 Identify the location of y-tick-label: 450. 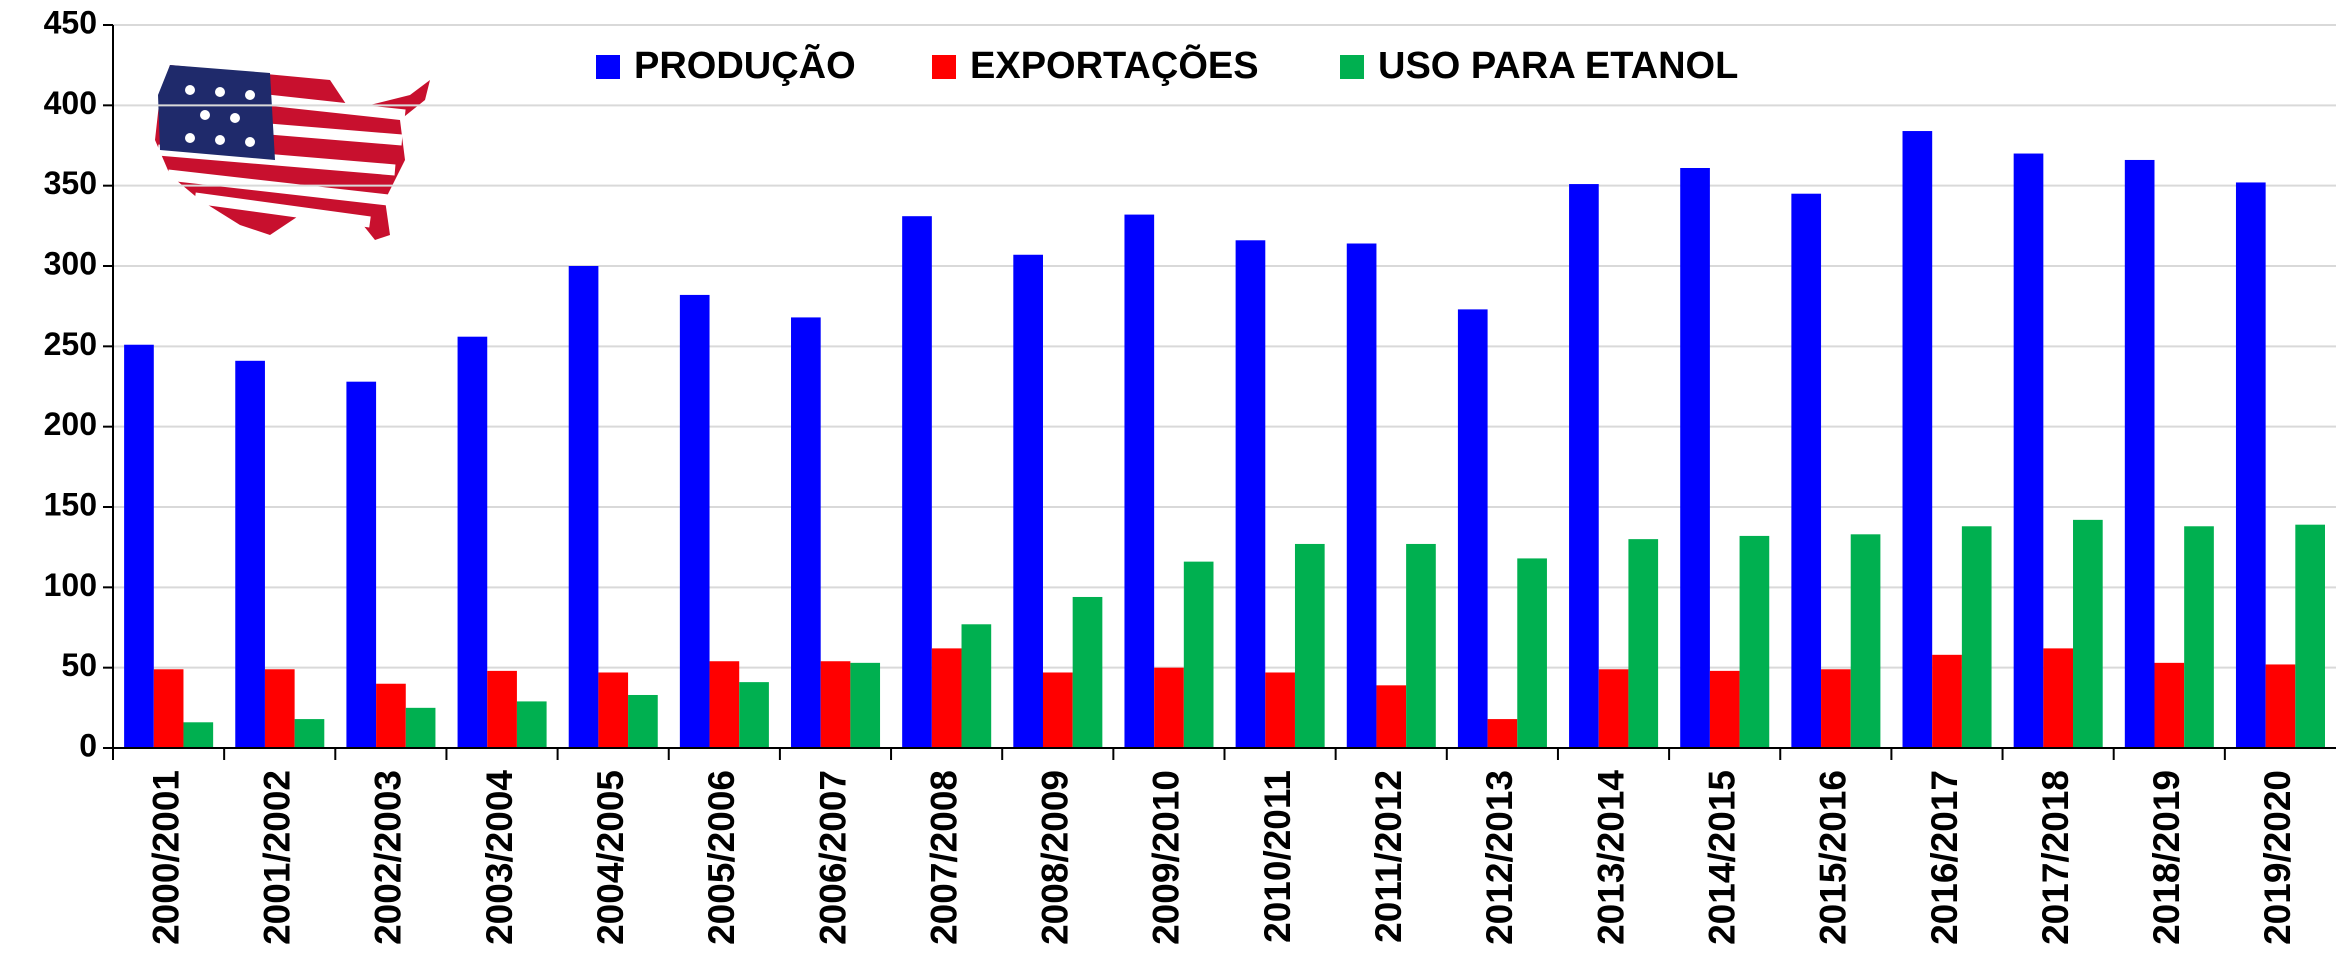
(70, 22).